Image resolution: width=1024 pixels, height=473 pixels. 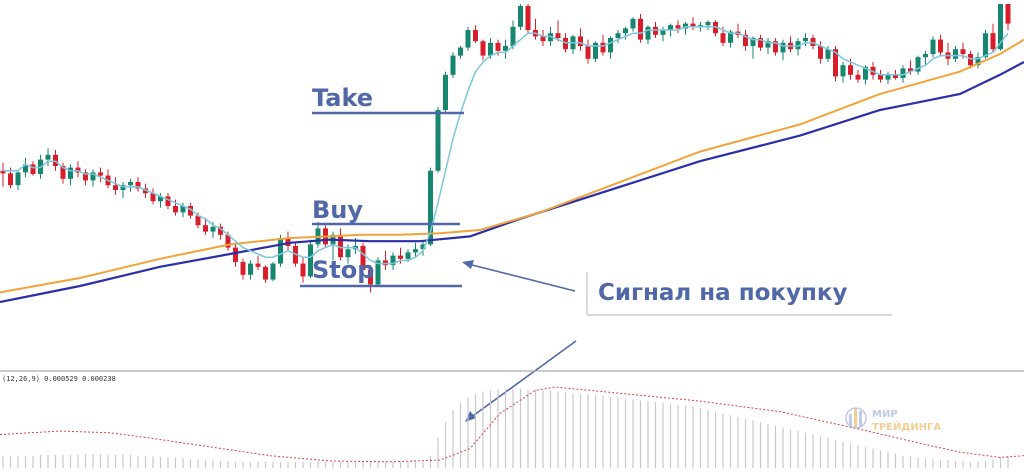 What do you see at coordinates (342, 98) in the screenshot?
I see `take-label: Take` at bounding box center [342, 98].